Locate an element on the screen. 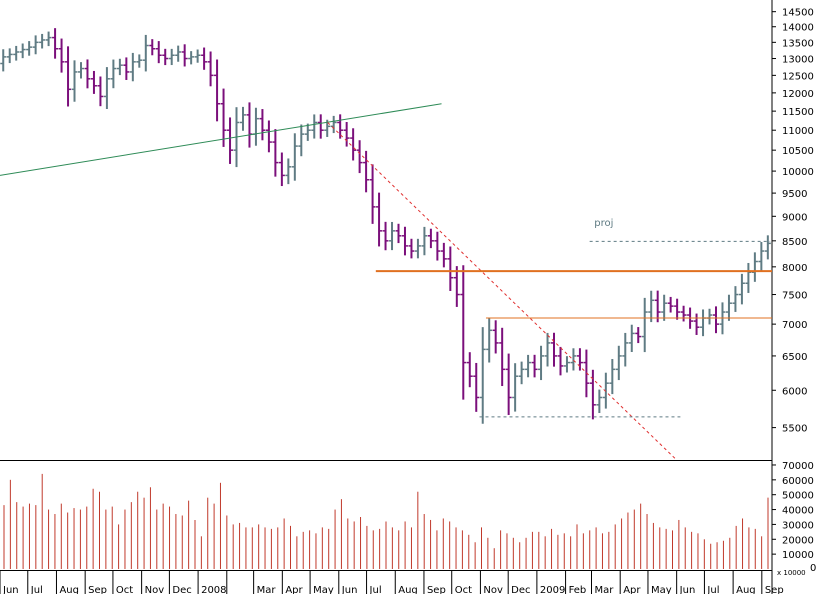 The image size is (817, 594). vol-tick-label: 10000 is located at coordinates (798, 555).